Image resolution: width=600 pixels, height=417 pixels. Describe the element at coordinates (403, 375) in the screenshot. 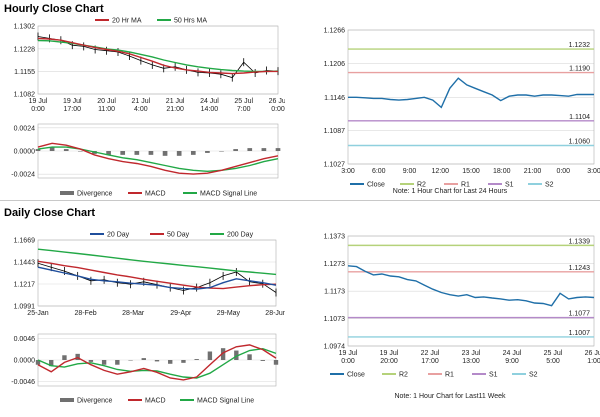

I see `daily-close-legend-label-r2: R2` at that location.